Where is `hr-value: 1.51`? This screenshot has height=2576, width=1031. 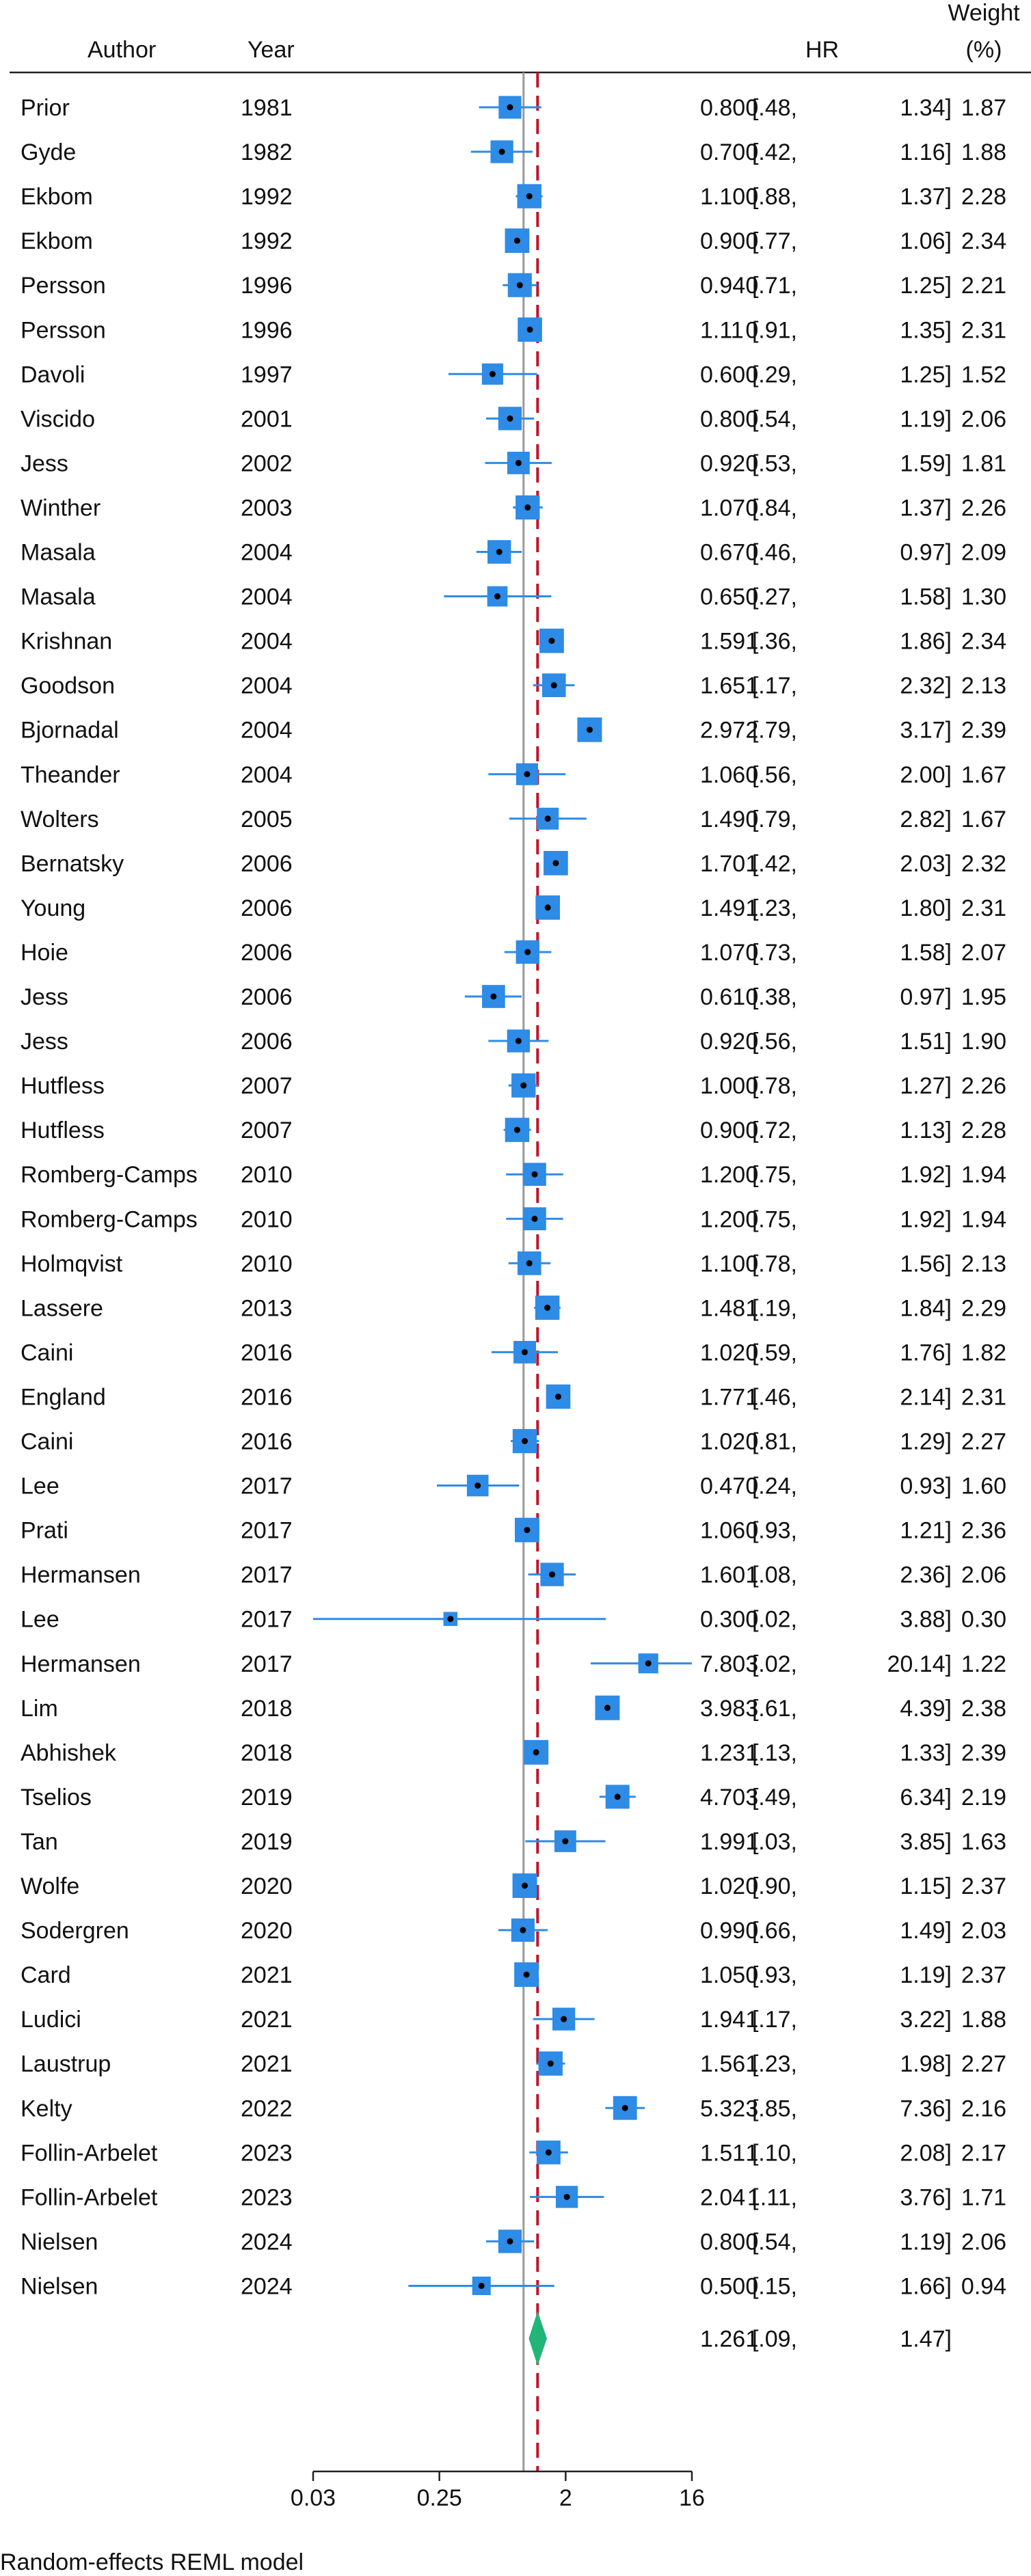 hr-value: 1.51 is located at coordinates (722, 2153).